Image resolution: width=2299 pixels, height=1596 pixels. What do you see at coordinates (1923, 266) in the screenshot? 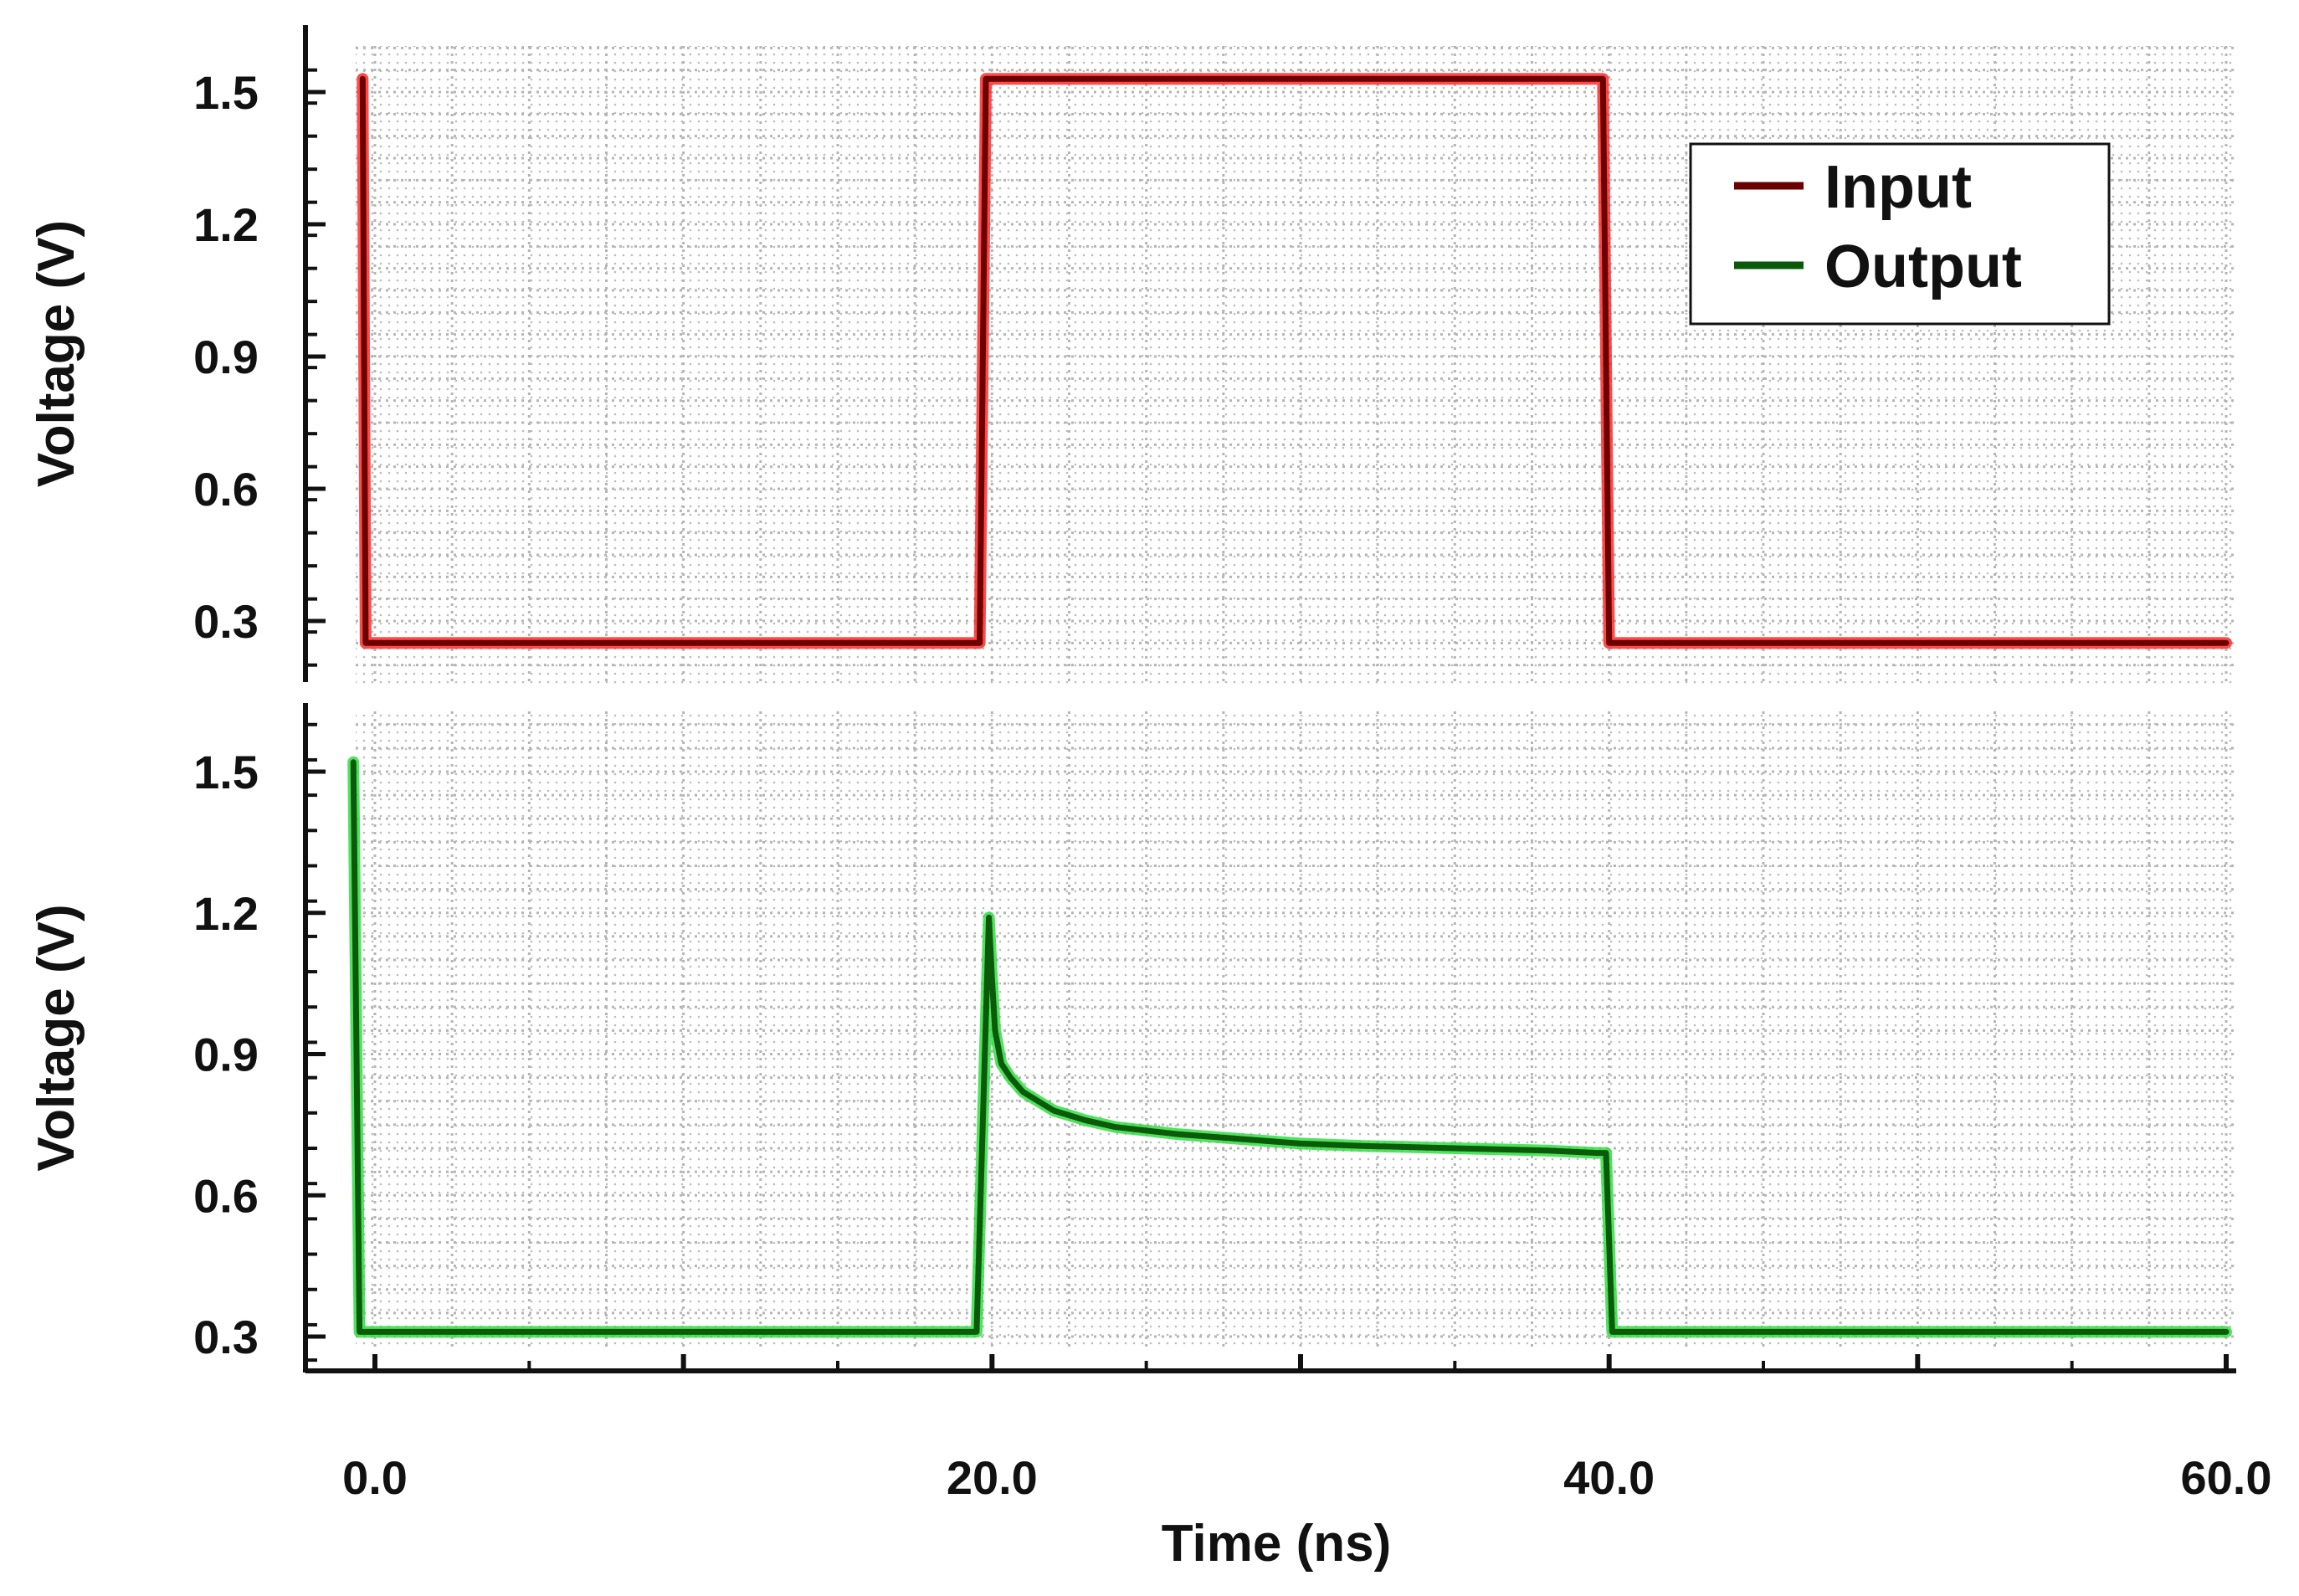
I see `legend-label-output: Output` at bounding box center [1923, 266].